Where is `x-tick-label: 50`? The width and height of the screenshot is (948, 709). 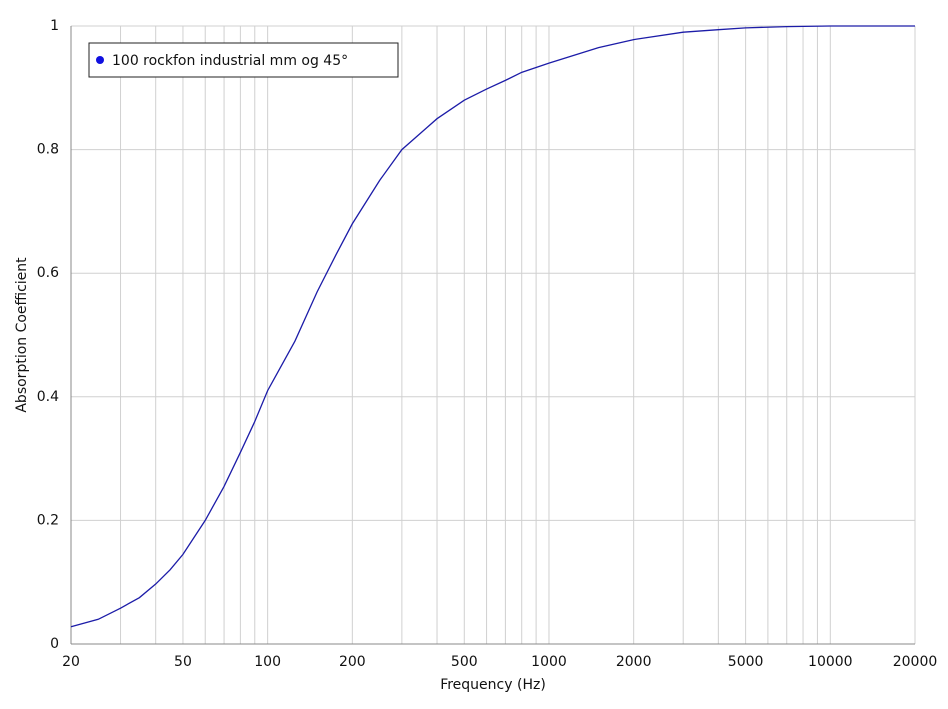 x-tick-label: 50 is located at coordinates (183, 662).